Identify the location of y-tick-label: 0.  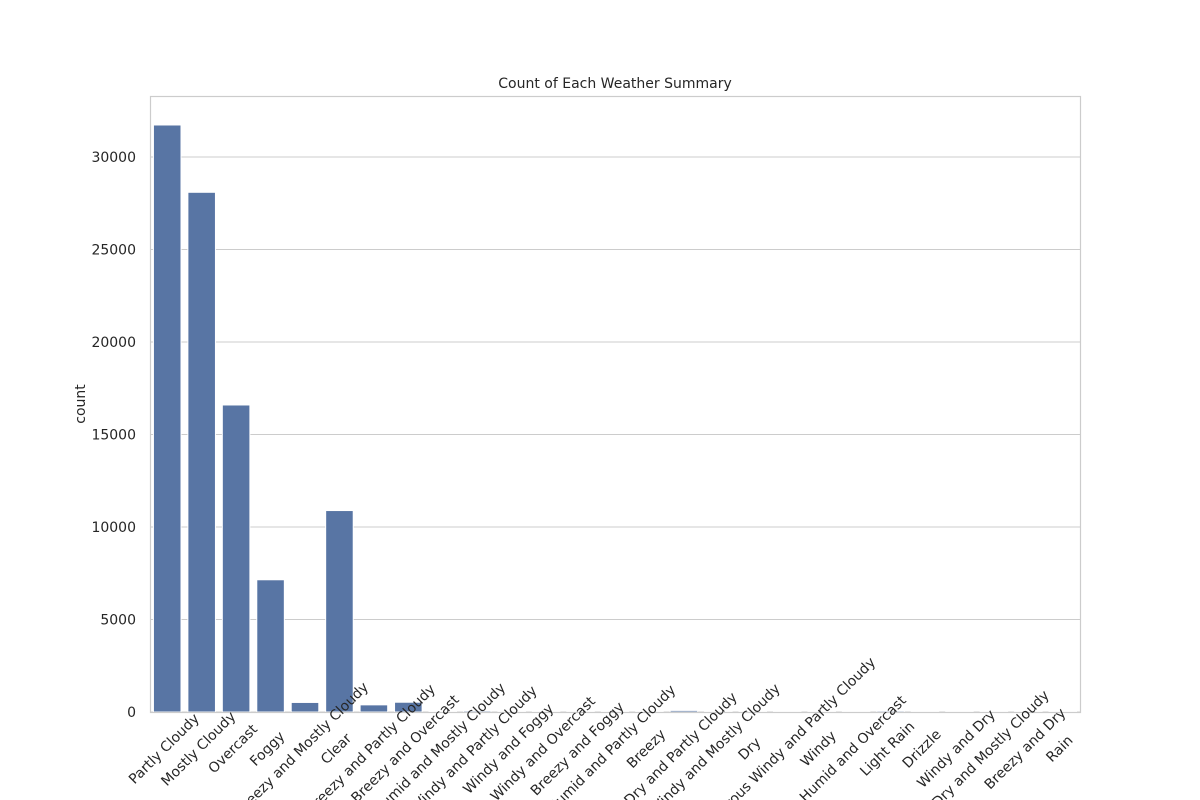
(131, 713).